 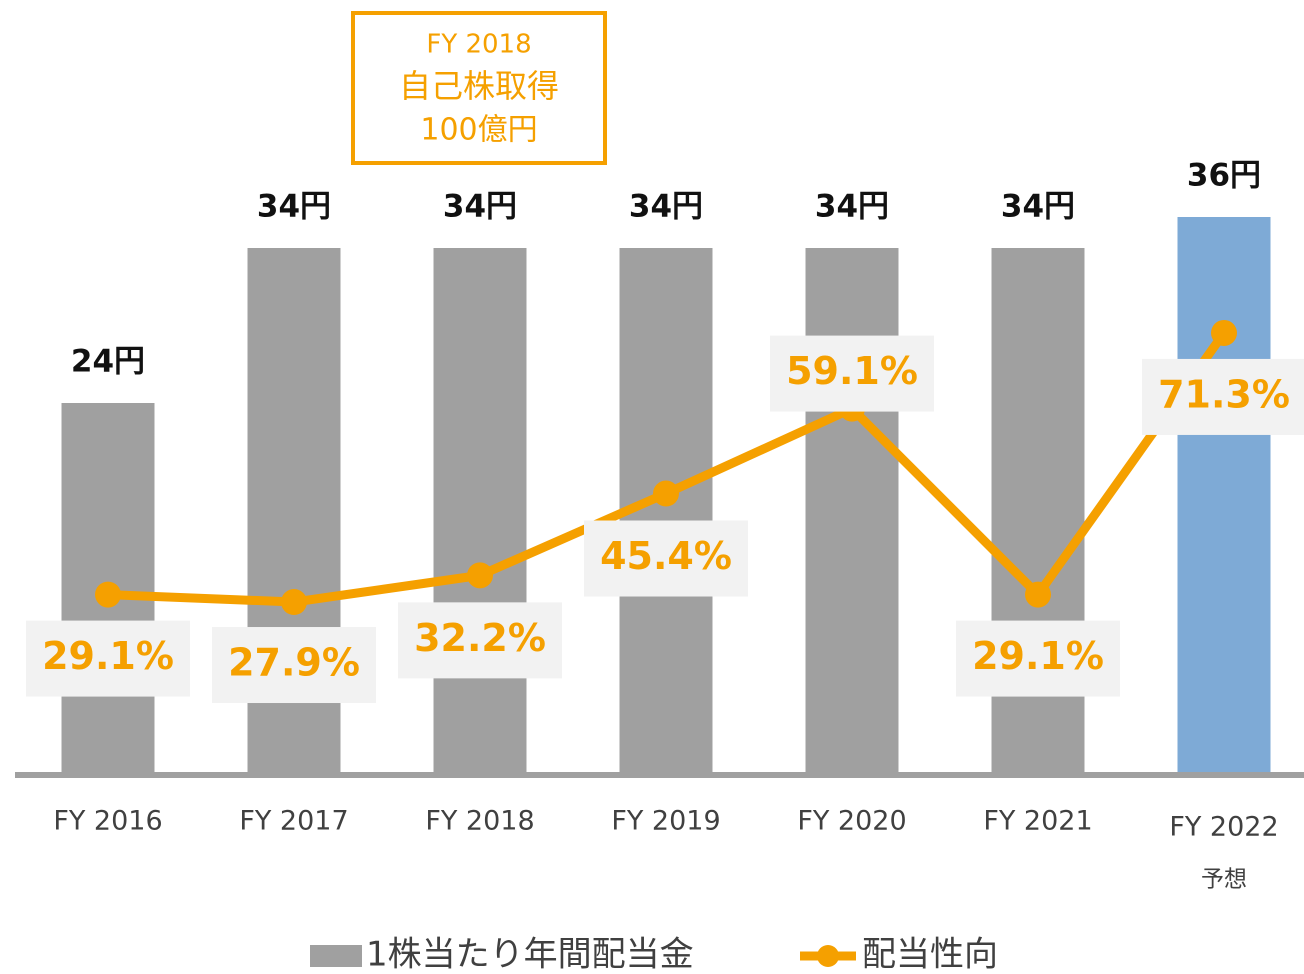 What do you see at coordinates (478, 130) in the screenshot?
I see `annotation-text: 100億円` at bounding box center [478, 130].